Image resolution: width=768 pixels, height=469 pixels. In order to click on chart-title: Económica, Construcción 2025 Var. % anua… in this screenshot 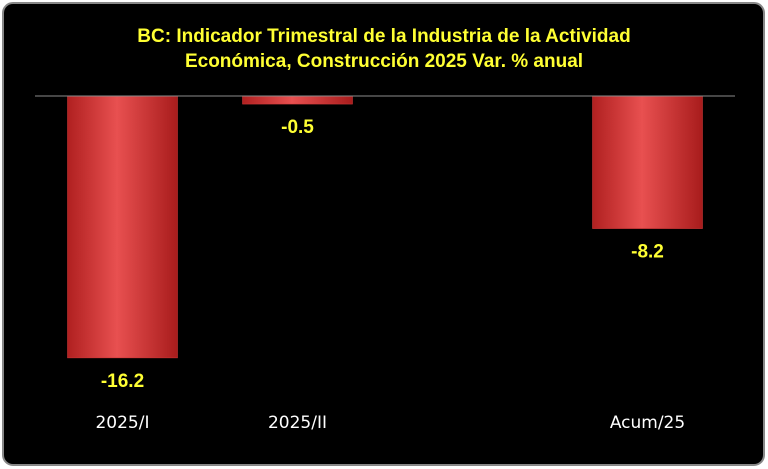, I will do `click(384, 61)`.